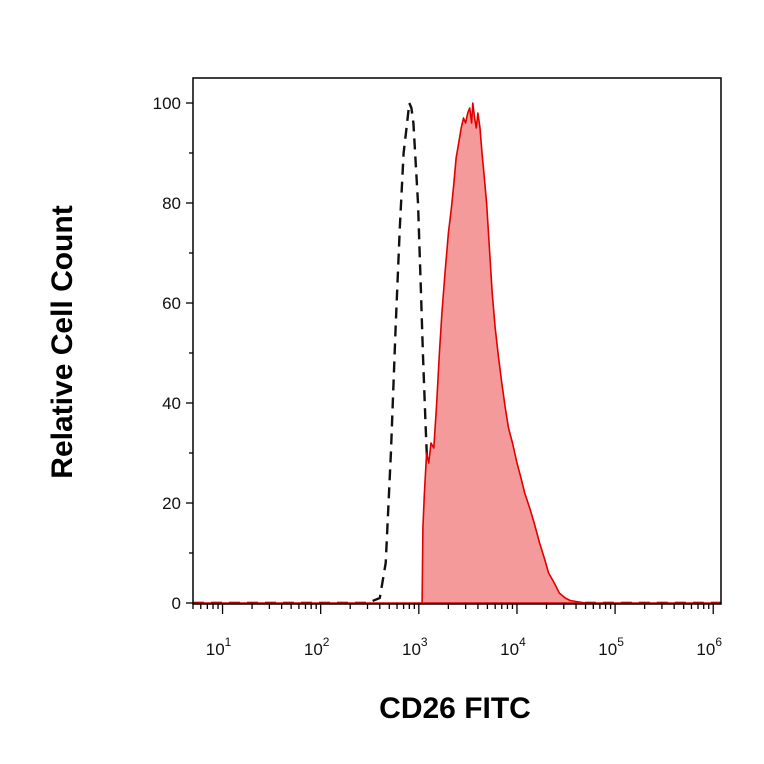 The image size is (764, 764). What do you see at coordinates (171, 203) in the screenshot?
I see `y-tick-label: 80` at bounding box center [171, 203].